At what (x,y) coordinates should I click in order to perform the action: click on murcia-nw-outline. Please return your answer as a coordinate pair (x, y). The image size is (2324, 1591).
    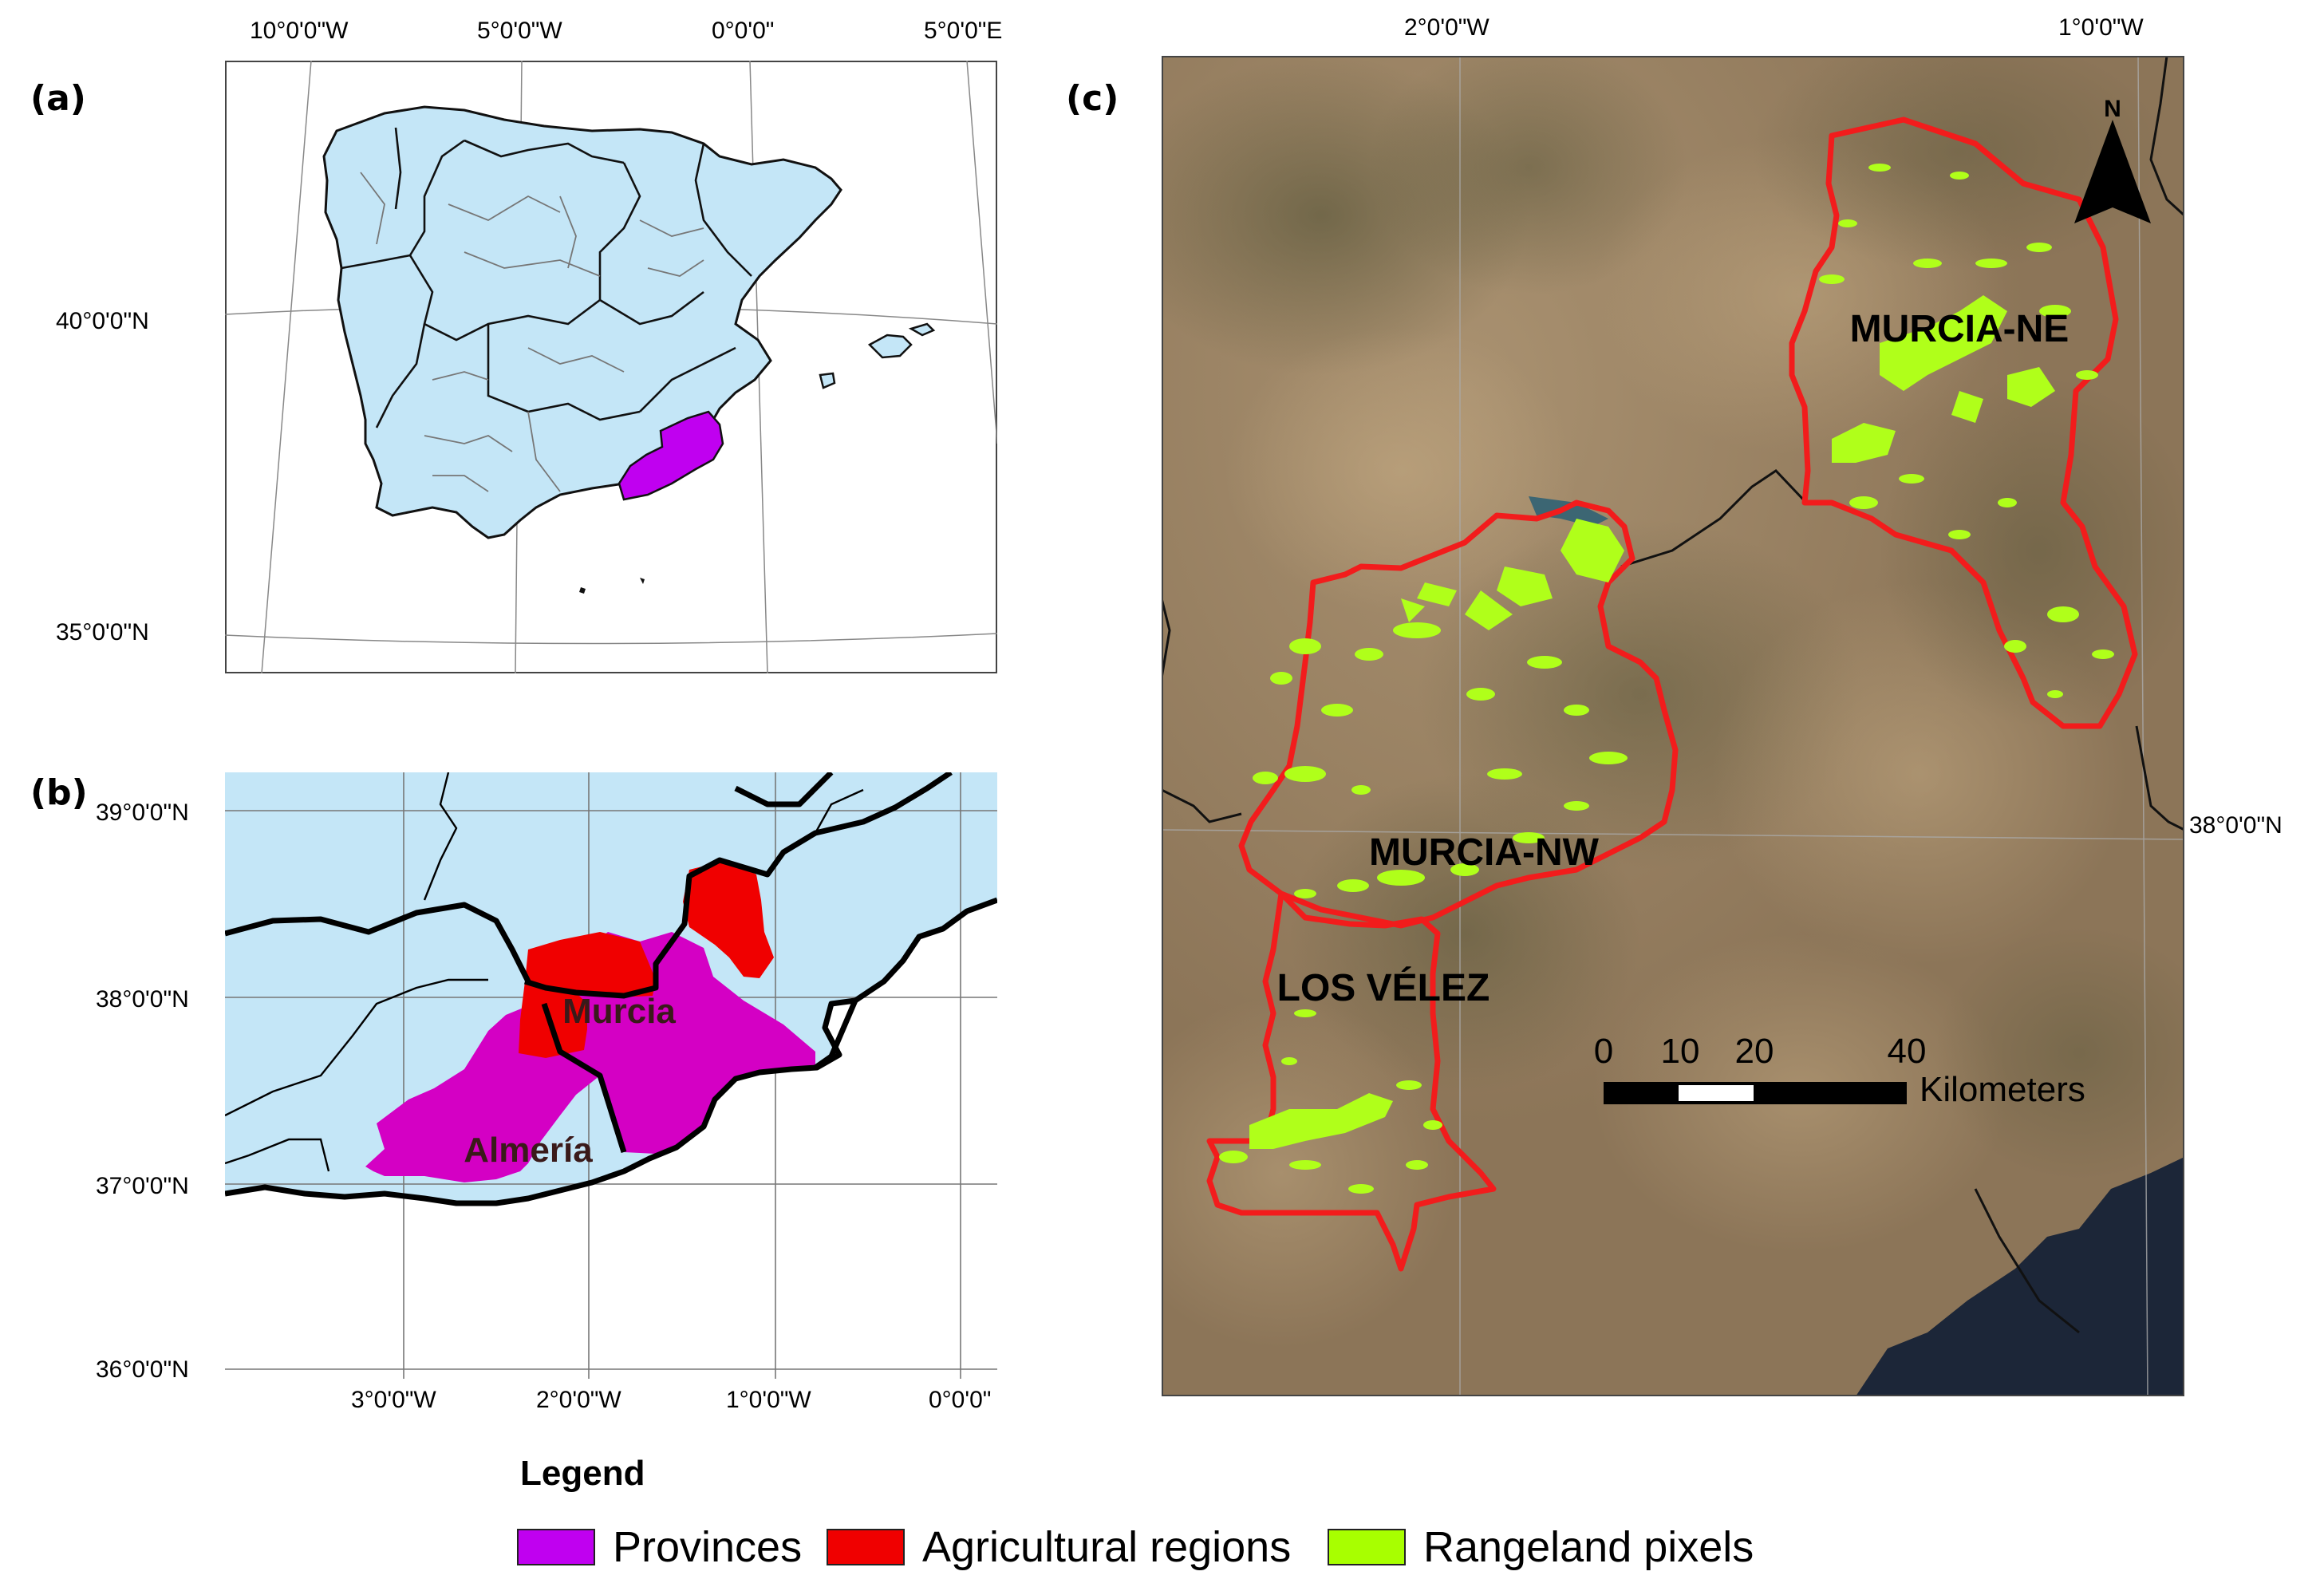
    Looking at the image, I should click on (1458, 714).